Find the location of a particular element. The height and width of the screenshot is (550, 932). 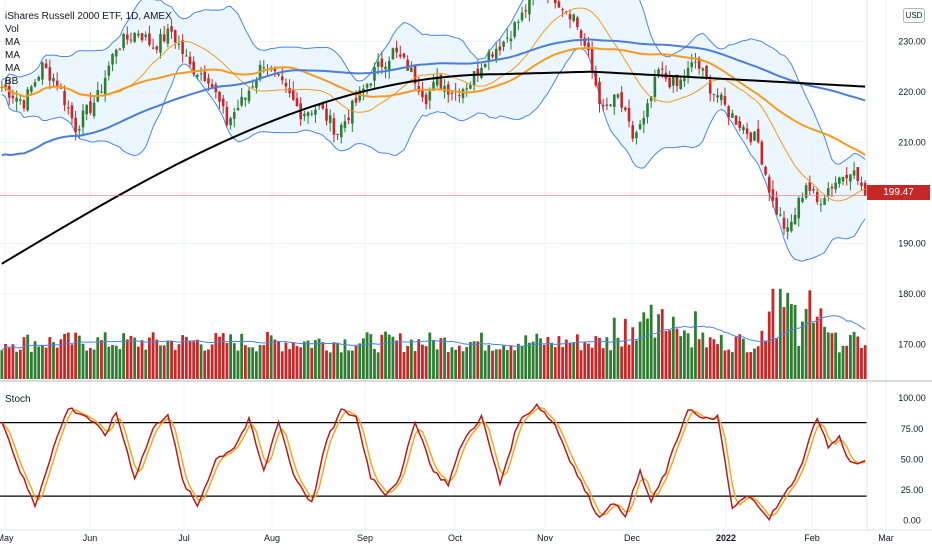

indicator-ma-1: MA is located at coordinates (12, 42).